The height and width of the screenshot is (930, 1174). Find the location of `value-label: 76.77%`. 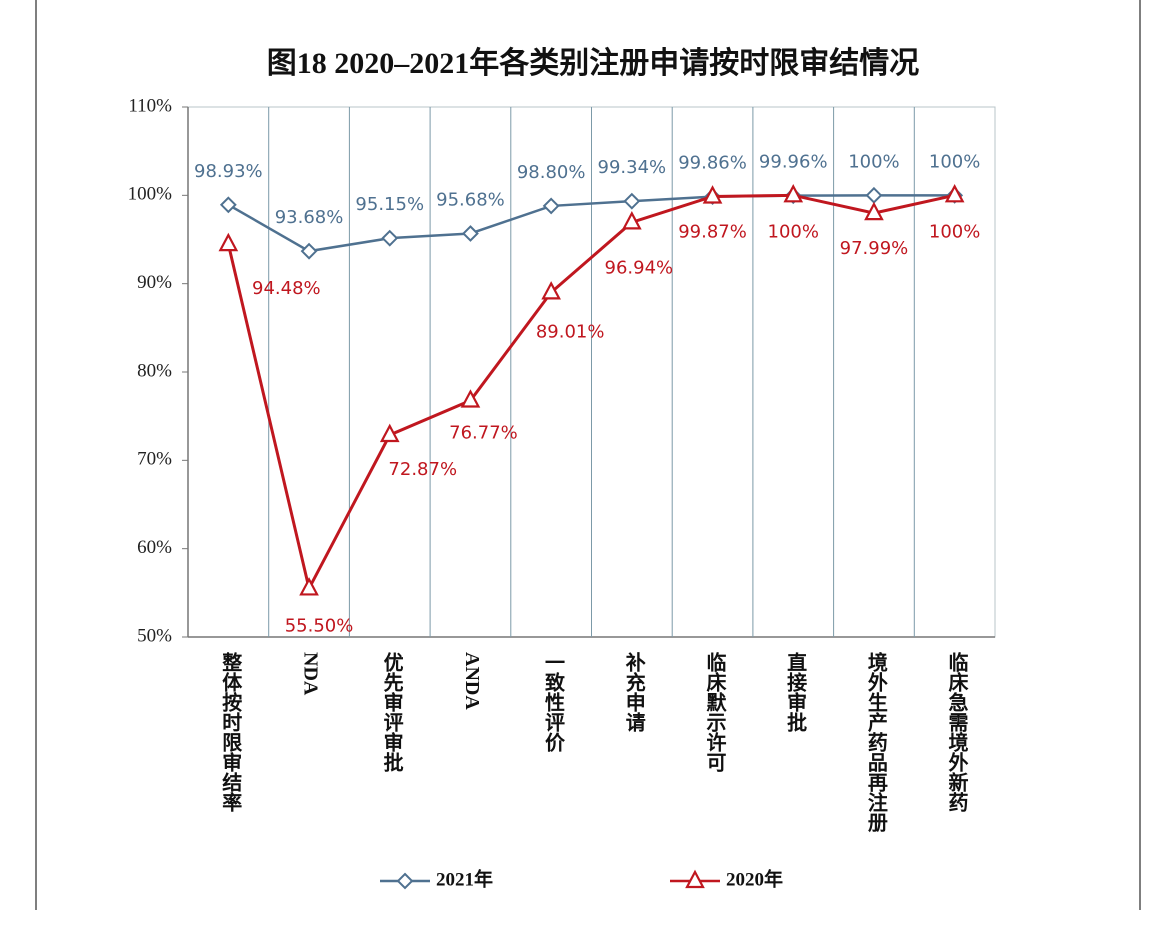

value-label: 76.77% is located at coordinates (483, 433).